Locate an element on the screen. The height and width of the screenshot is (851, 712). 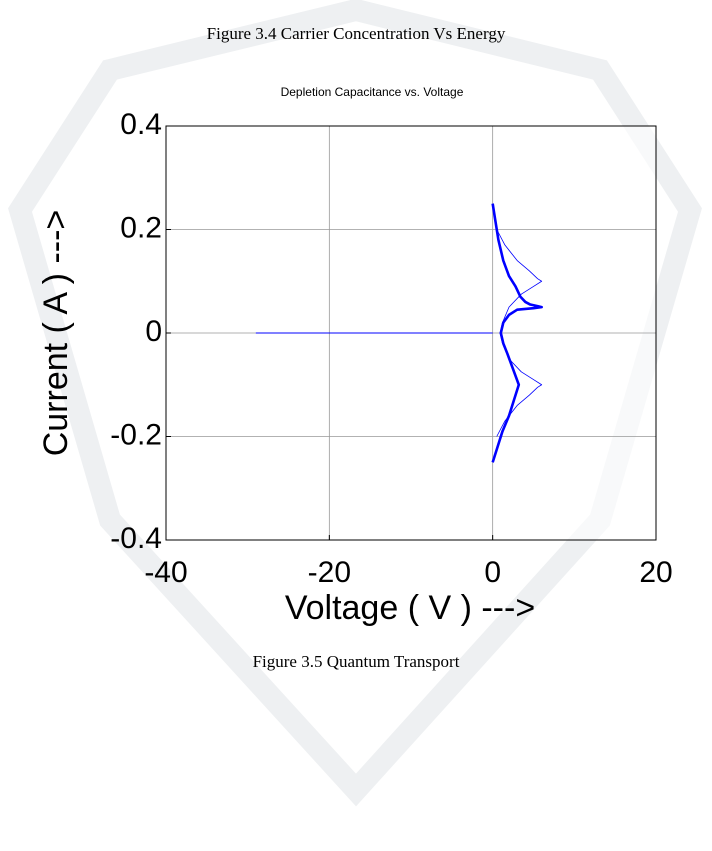
x-tick-label: 20 is located at coordinates (655, 572).